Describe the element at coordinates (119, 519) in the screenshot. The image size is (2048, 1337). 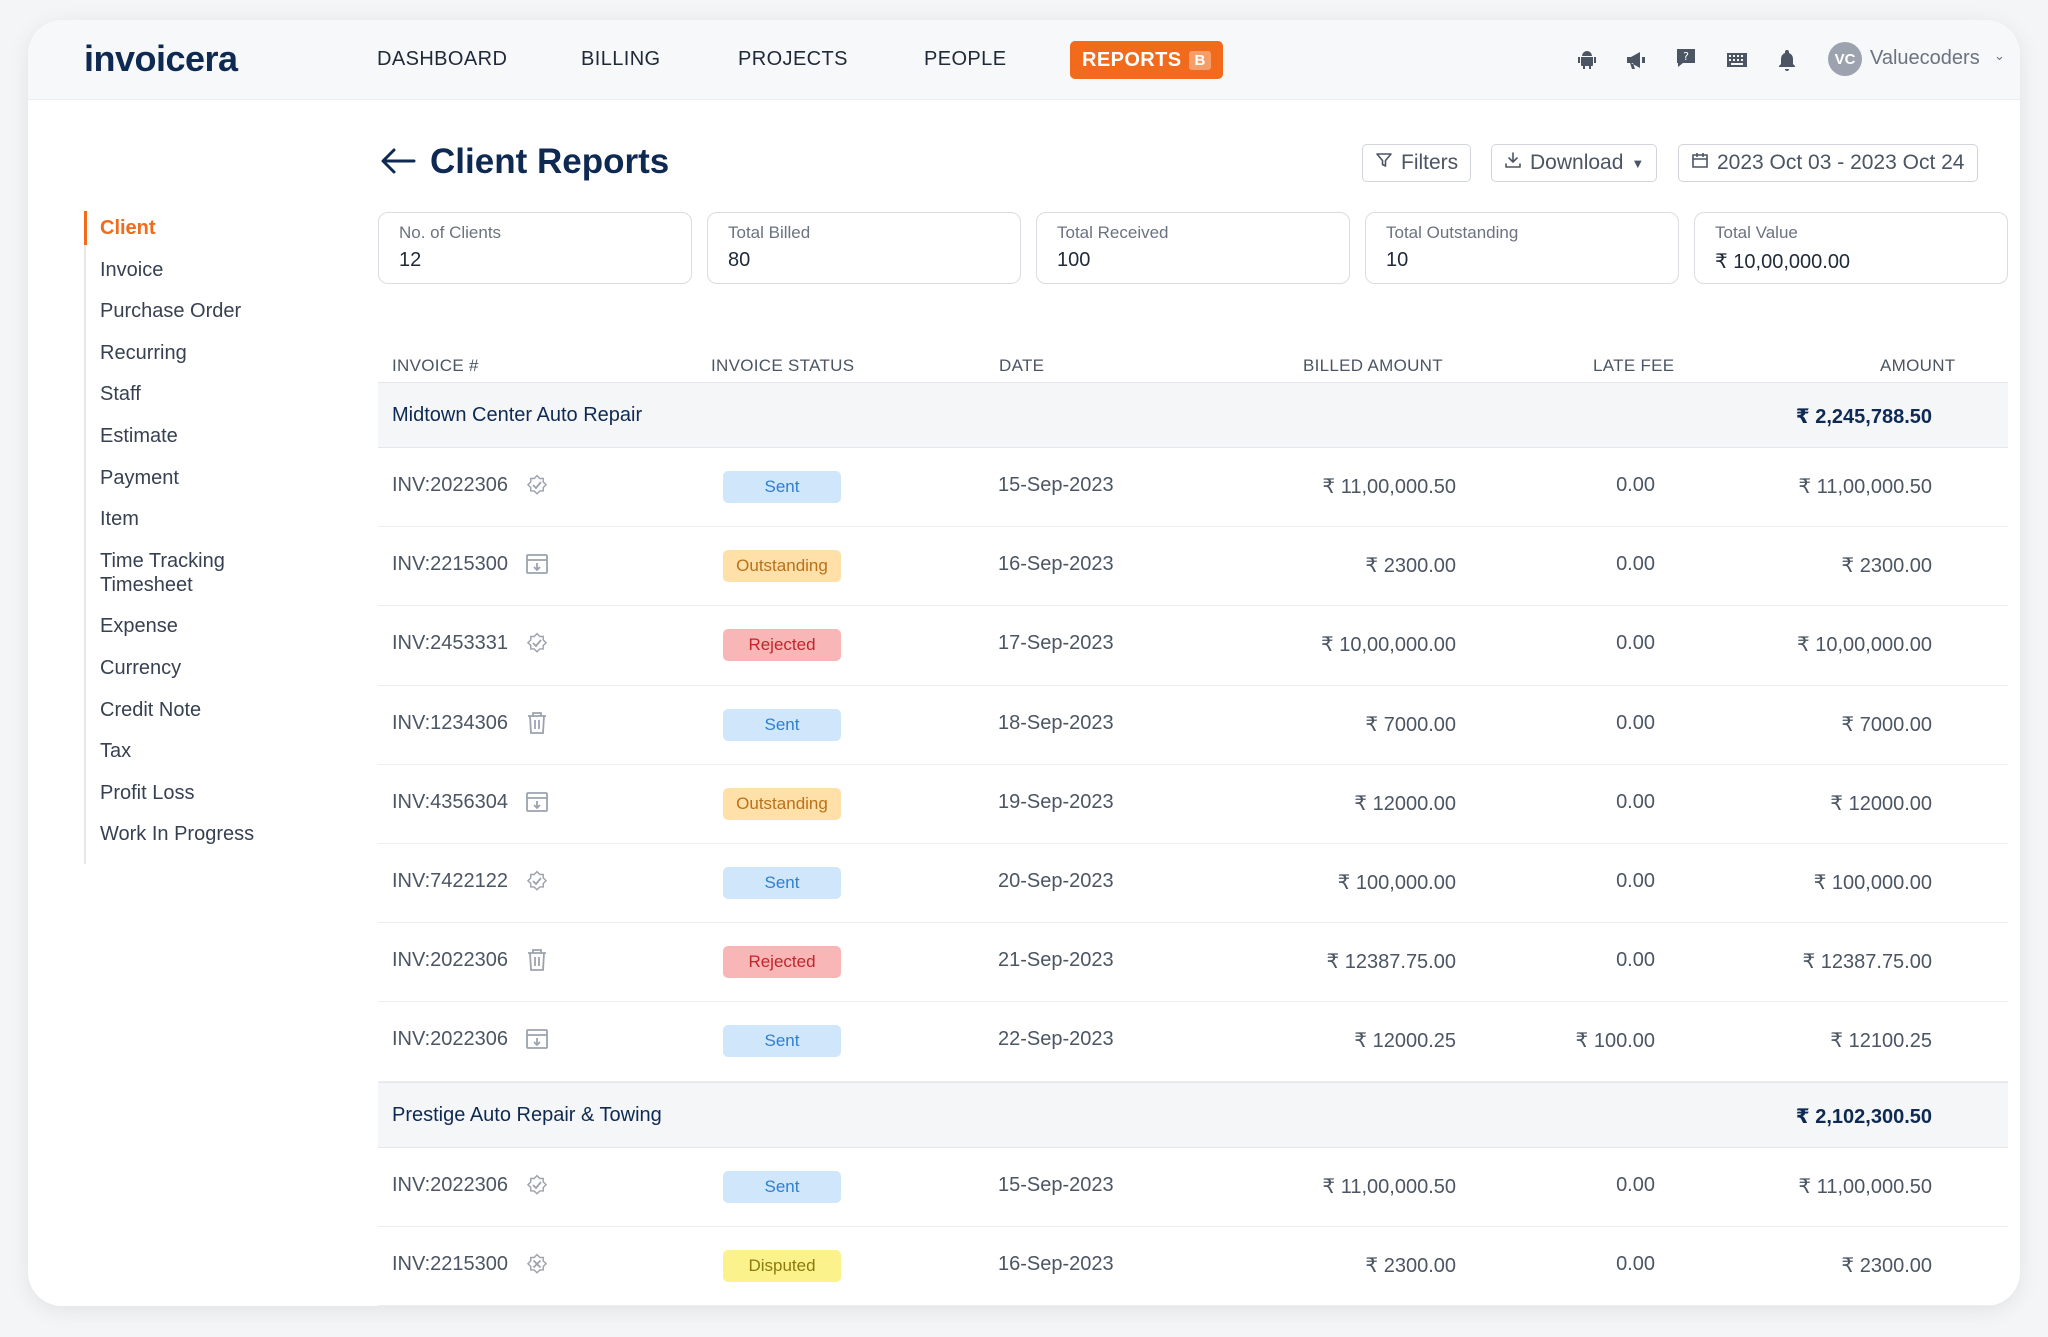
I see `sidebar-item-item: Item` at that location.